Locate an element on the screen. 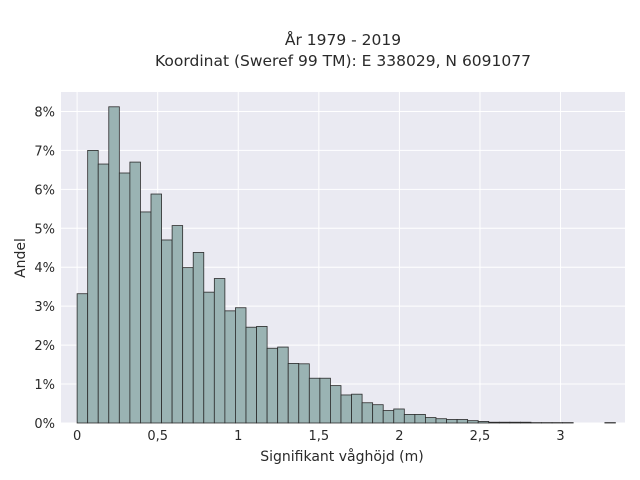 The width and height of the screenshot is (640, 480). x-tick-label: 3 is located at coordinates (560, 436).